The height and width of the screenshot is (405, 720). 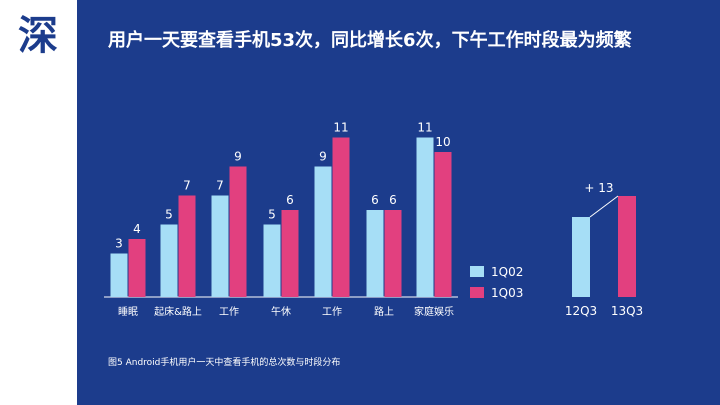 I want to click on x-tick-label-4: 工作, so click(x=332, y=312).